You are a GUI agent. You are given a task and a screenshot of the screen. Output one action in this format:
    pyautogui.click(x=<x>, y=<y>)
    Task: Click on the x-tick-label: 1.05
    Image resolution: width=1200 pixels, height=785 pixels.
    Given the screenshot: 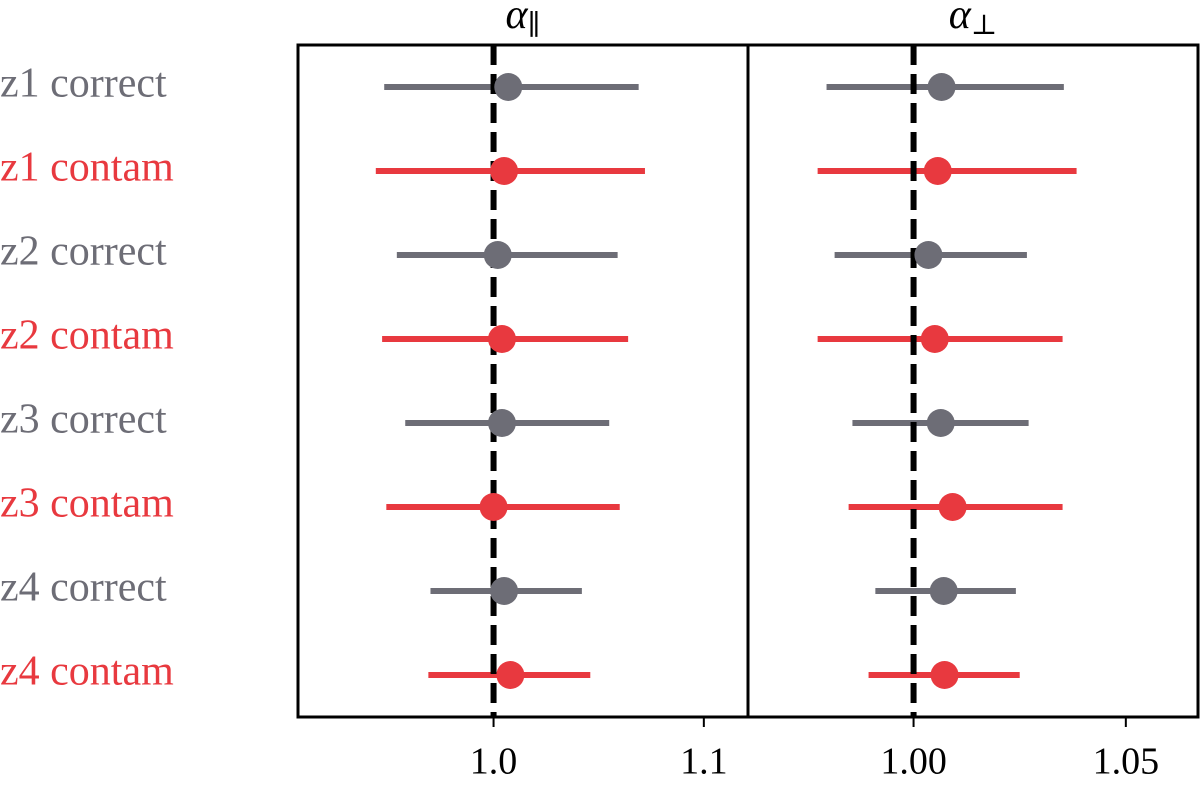 What is the action you would take?
    pyautogui.click(x=1126, y=762)
    